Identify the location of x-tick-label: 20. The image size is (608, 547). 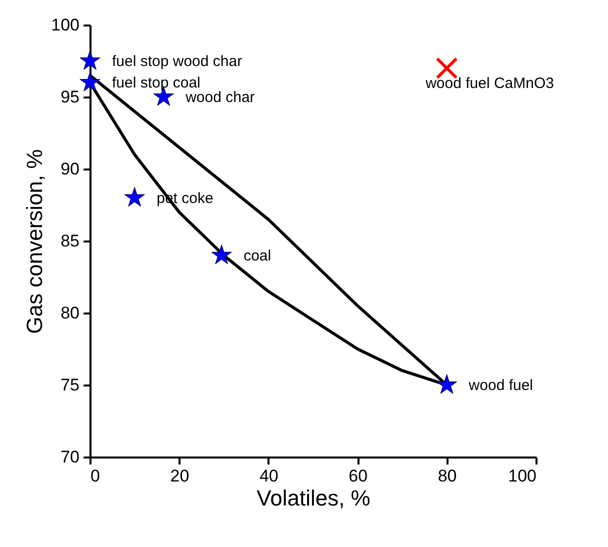
(180, 476).